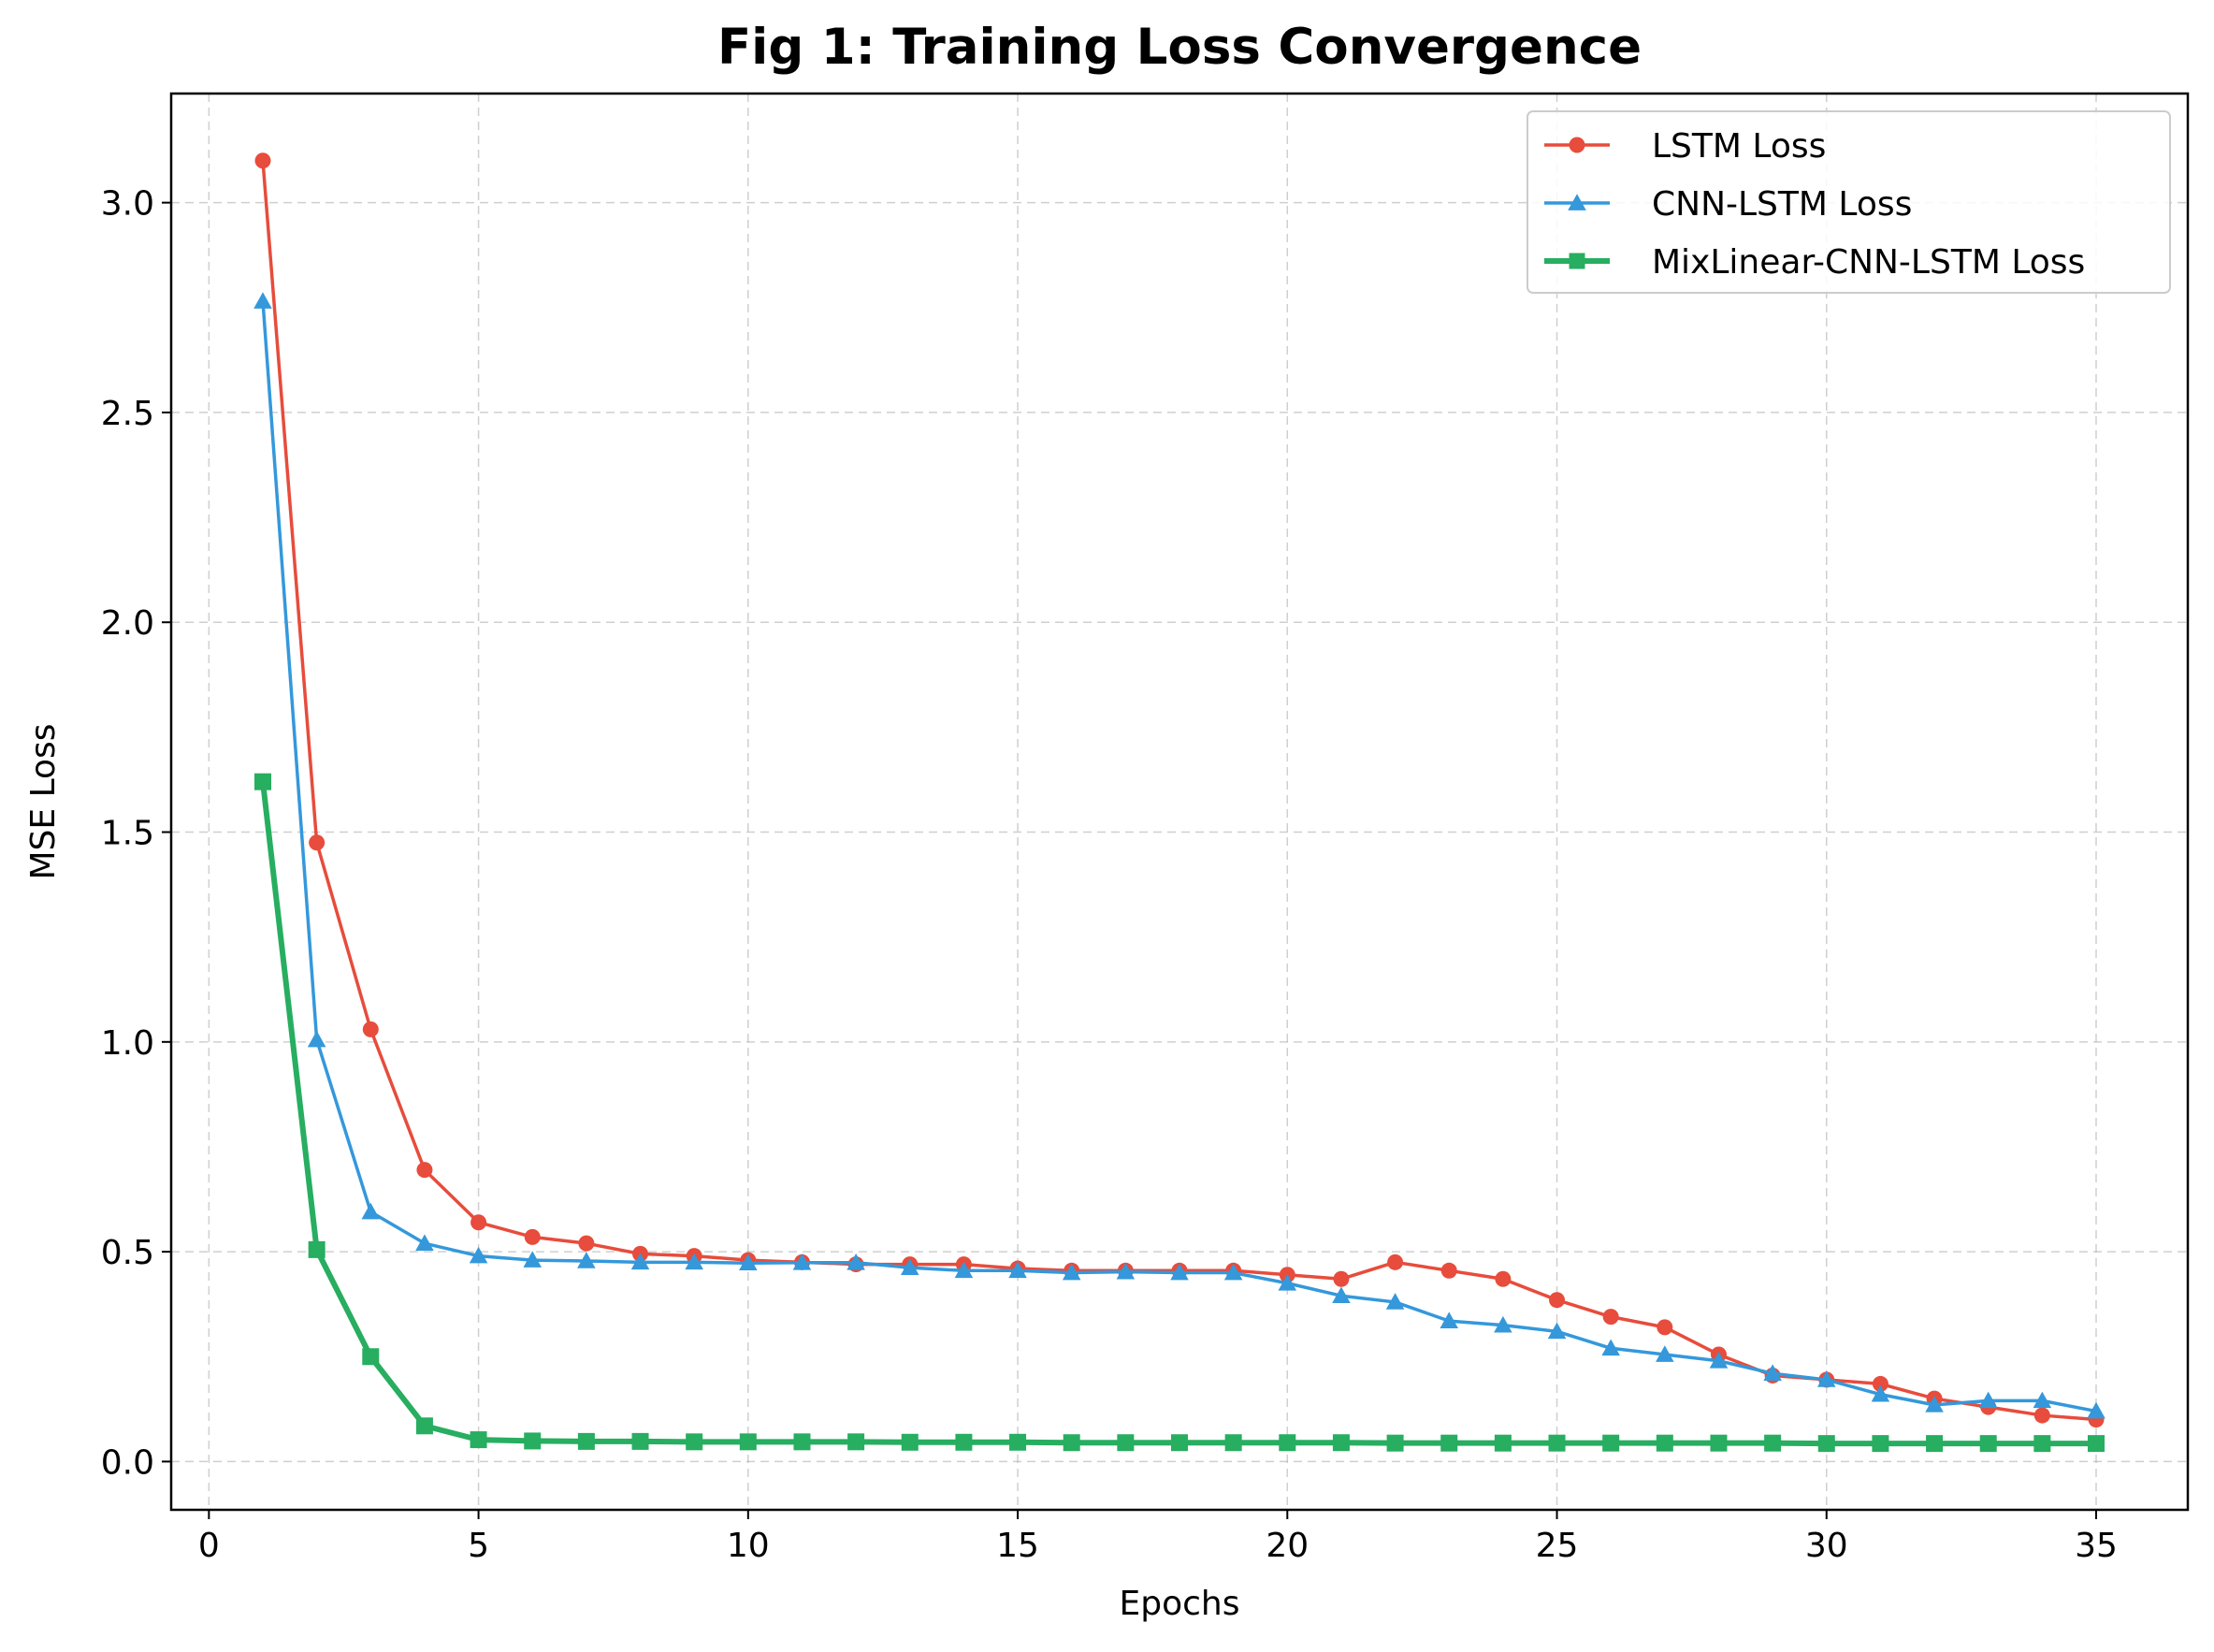 The width and height of the screenshot is (2214, 1652). Describe the element at coordinates (478, 1546) in the screenshot. I see `x-tick-label: 5` at that location.